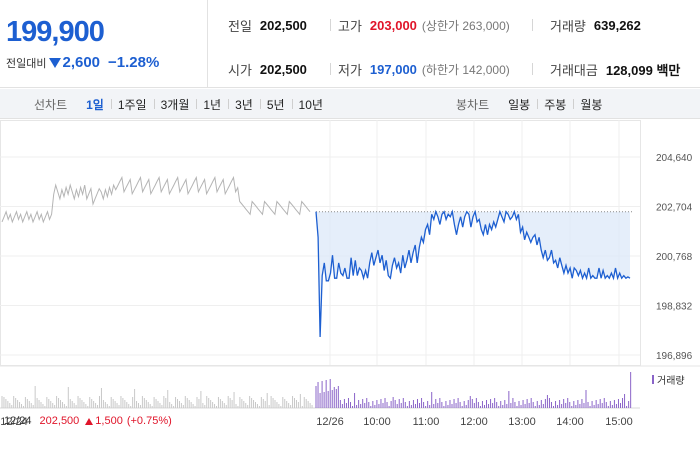  Describe the element at coordinates (55, 62) in the screenshot. I see `down-triangle-icon` at that location.